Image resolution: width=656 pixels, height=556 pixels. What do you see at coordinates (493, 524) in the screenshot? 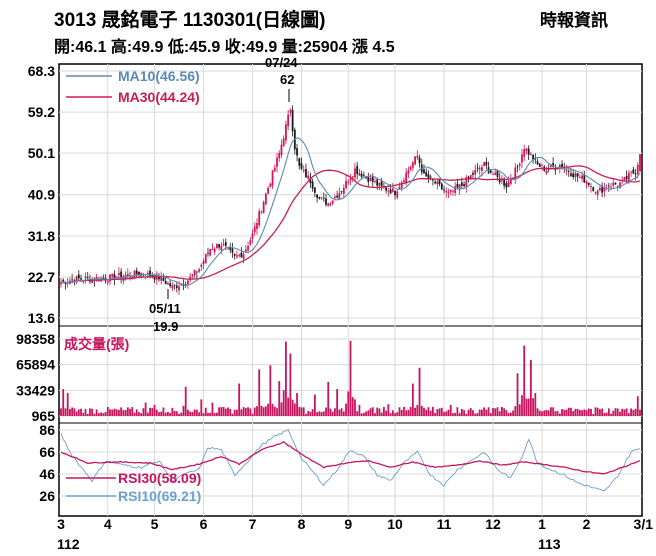
I see `x-month-label: 12` at bounding box center [493, 524].